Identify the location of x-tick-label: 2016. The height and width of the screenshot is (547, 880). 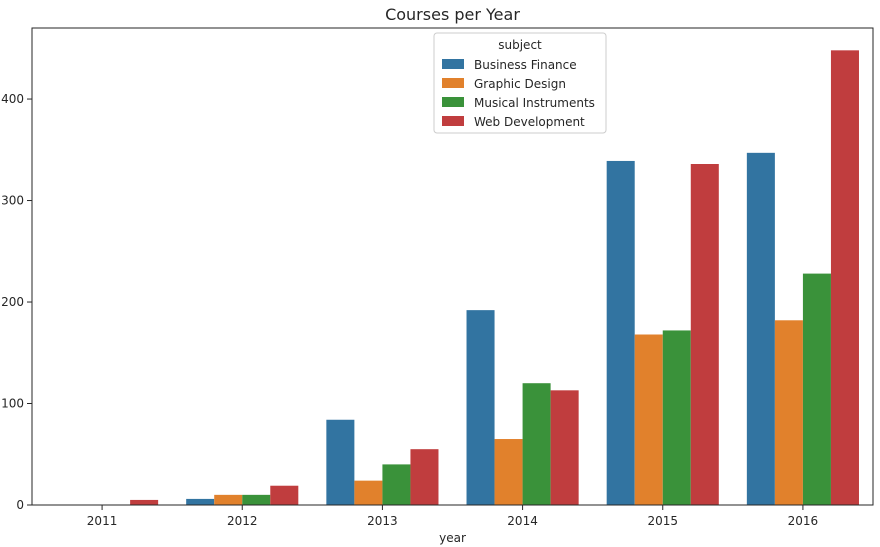
(803, 521).